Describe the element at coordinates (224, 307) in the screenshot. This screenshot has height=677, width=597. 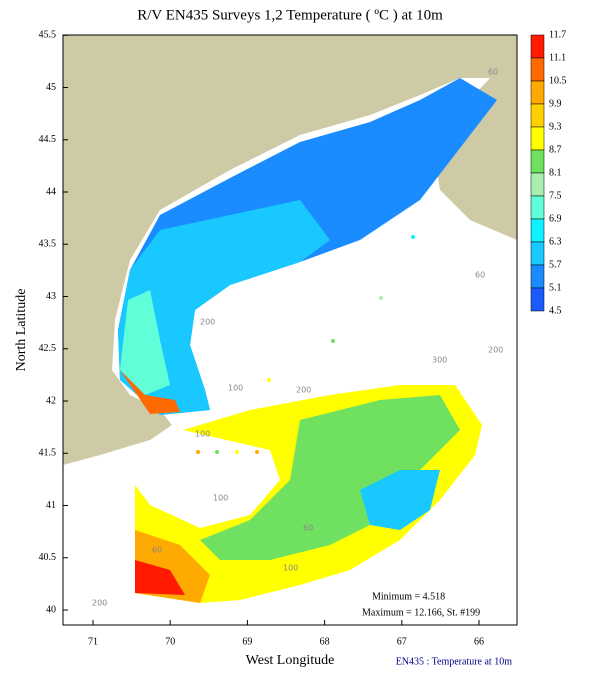
I see `contour-north-inner` at that location.